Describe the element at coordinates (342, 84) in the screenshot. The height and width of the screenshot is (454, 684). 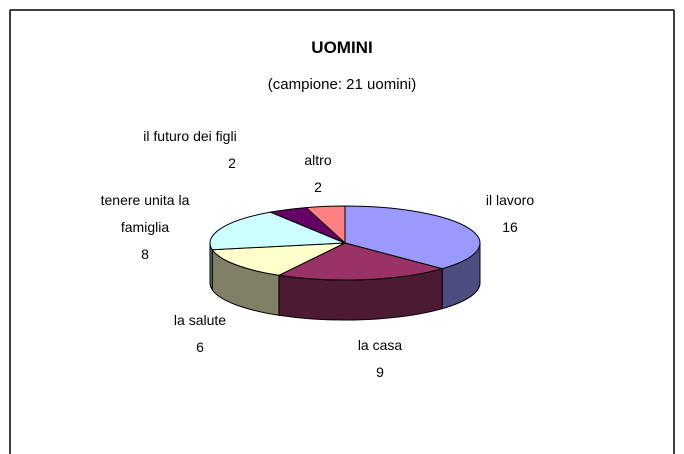
I see `chart-subtitle: (campione: 21 uomini)` at that location.